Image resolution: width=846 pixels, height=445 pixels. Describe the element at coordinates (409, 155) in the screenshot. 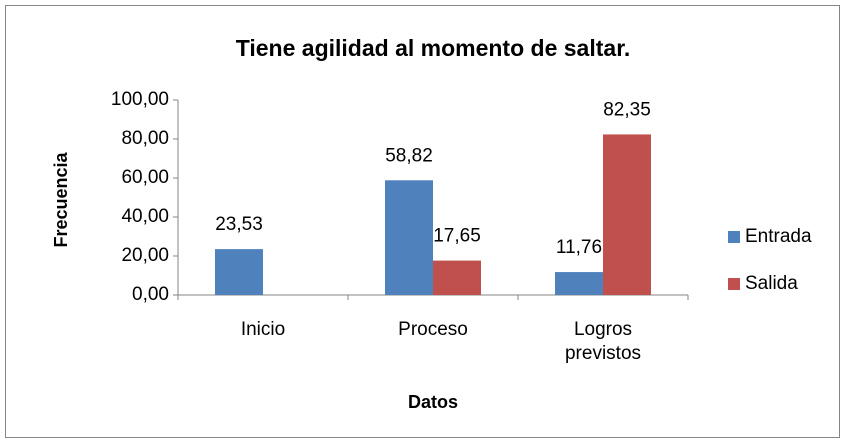

I see `data-label: 58,82` at that location.